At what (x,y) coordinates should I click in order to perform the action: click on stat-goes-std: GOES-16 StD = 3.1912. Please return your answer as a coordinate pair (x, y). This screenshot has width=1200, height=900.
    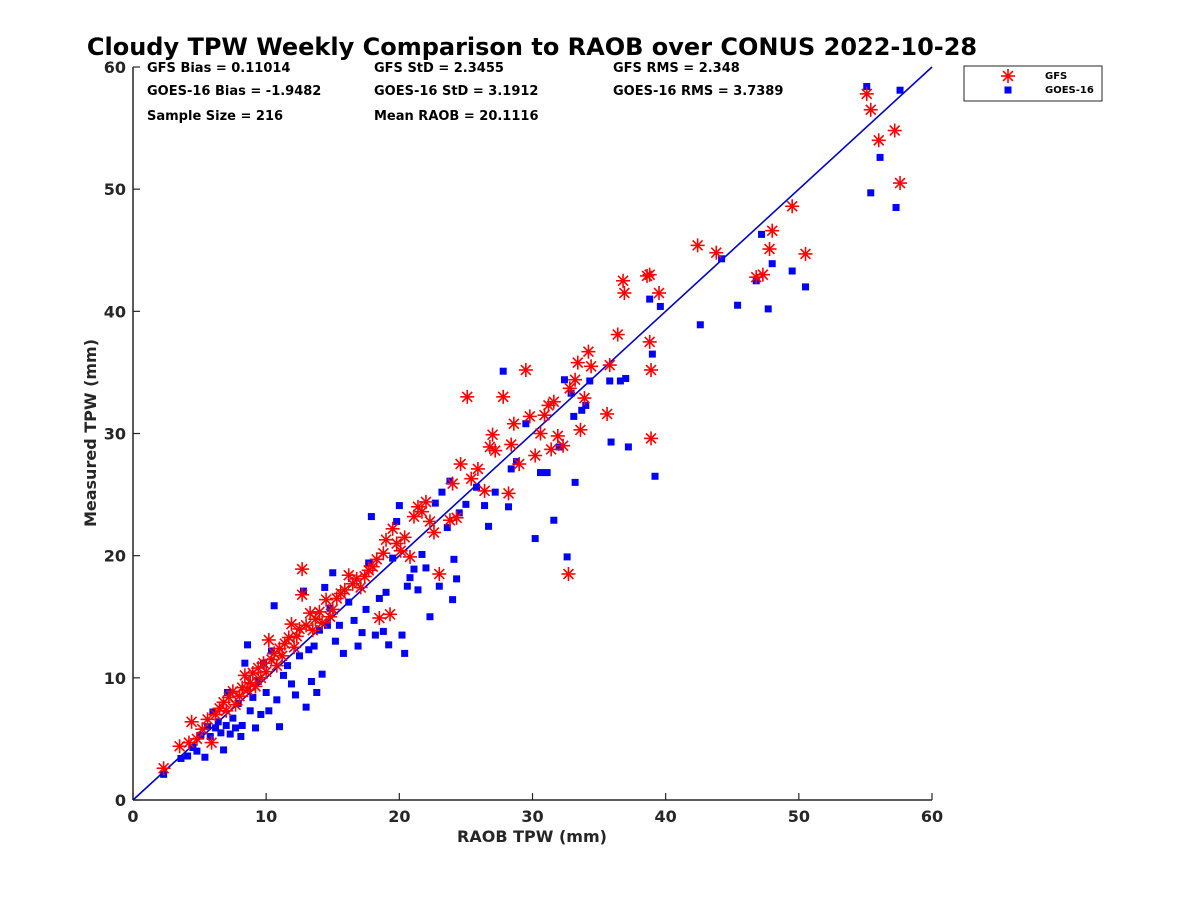
    Looking at the image, I should click on (456, 91).